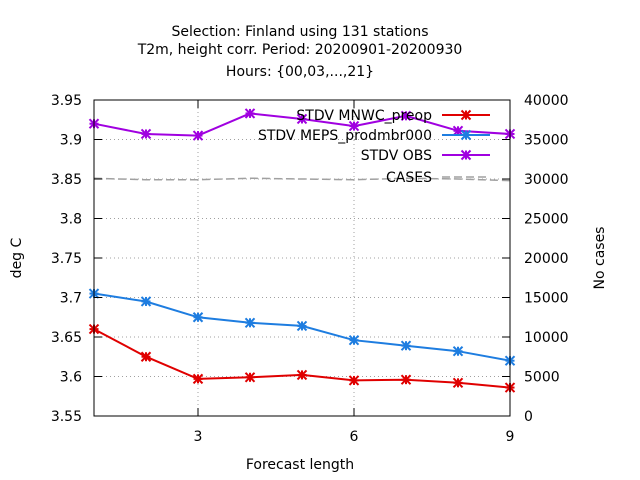 This screenshot has height=480, width=640. Describe the element at coordinates (71, 141) in the screenshot. I see `y-tick-label: 3.9` at that location.